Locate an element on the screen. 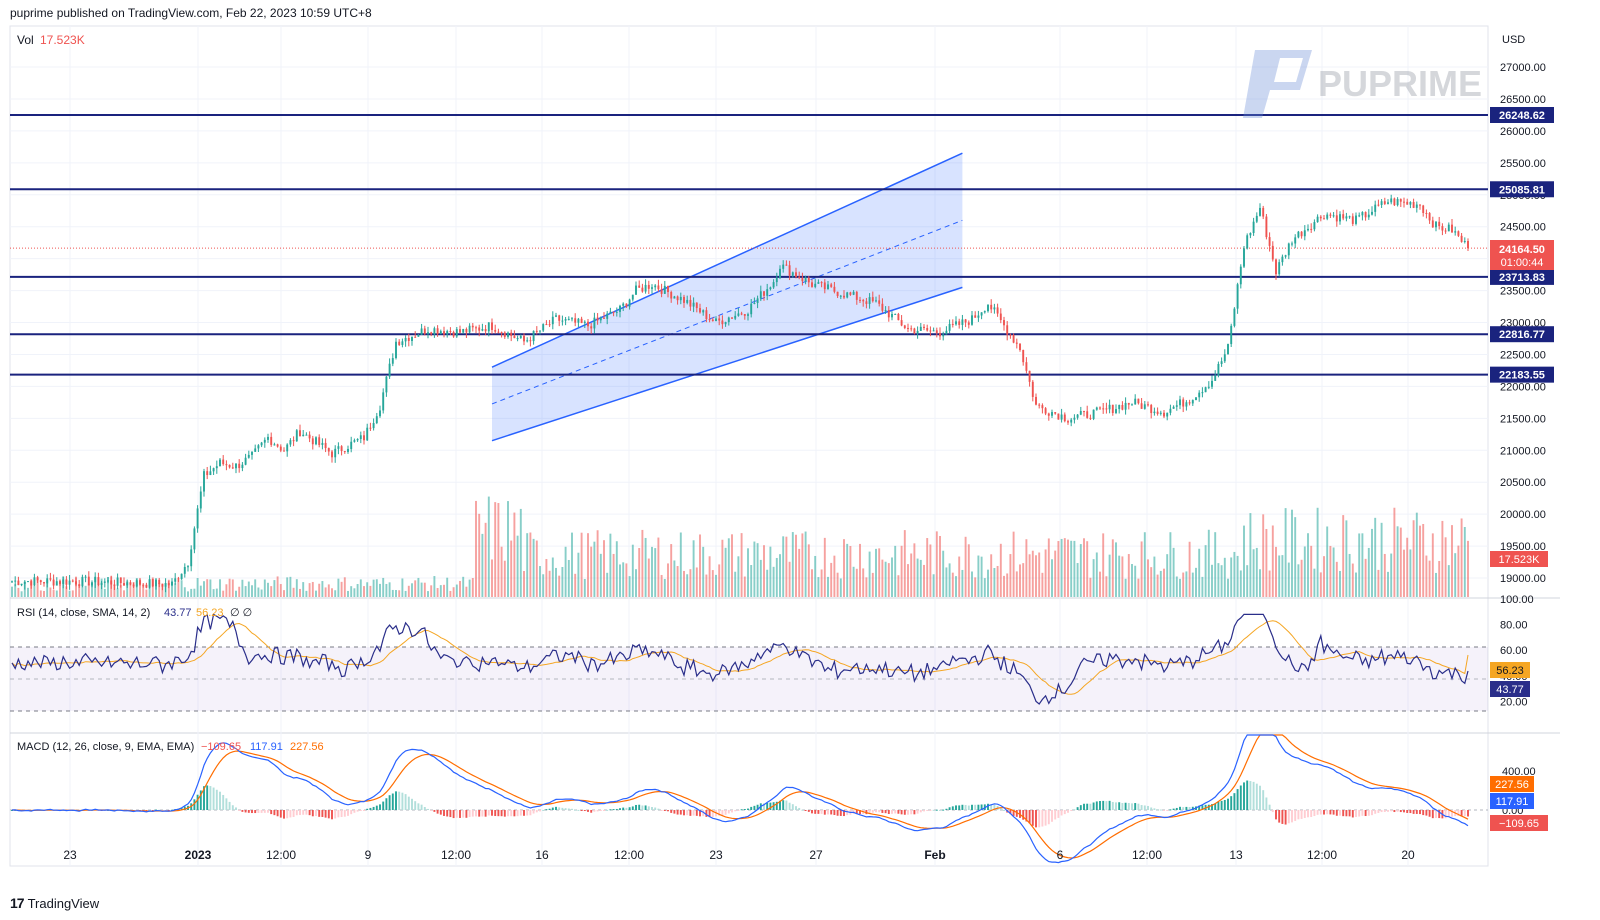 Image resolution: width=1600 pixels, height=920 pixels. macd-value: 117.91 is located at coordinates (266, 747).